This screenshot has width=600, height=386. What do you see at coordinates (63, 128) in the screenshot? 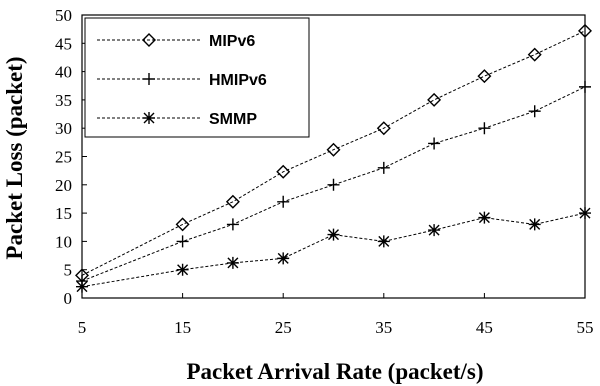
I see `y-tick-label: 30` at bounding box center [63, 128].